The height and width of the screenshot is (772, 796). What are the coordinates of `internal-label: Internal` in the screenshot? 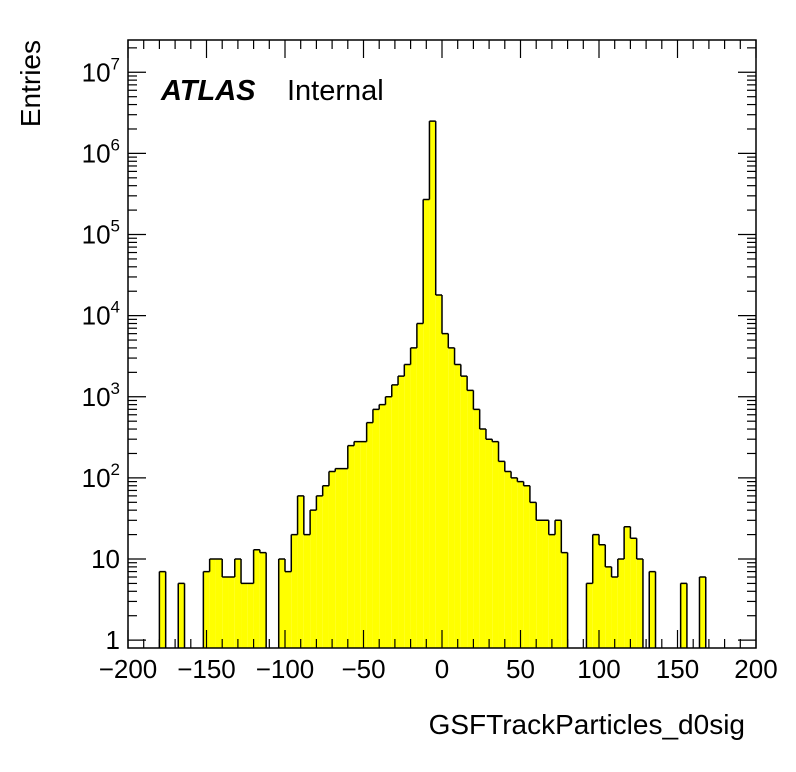 It's located at (335, 91).